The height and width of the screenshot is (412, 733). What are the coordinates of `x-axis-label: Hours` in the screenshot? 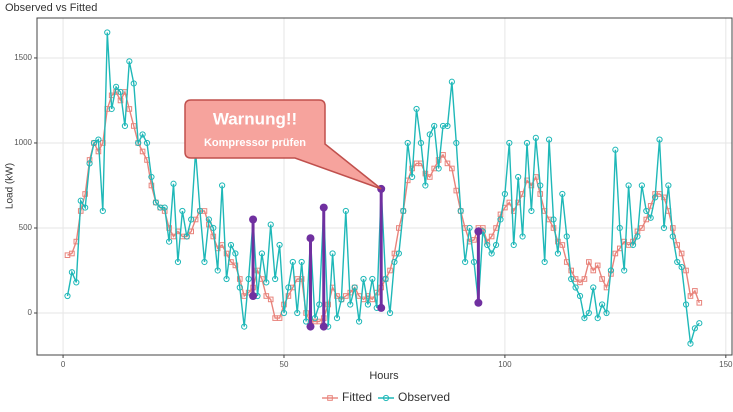 It's located at (384, 376).